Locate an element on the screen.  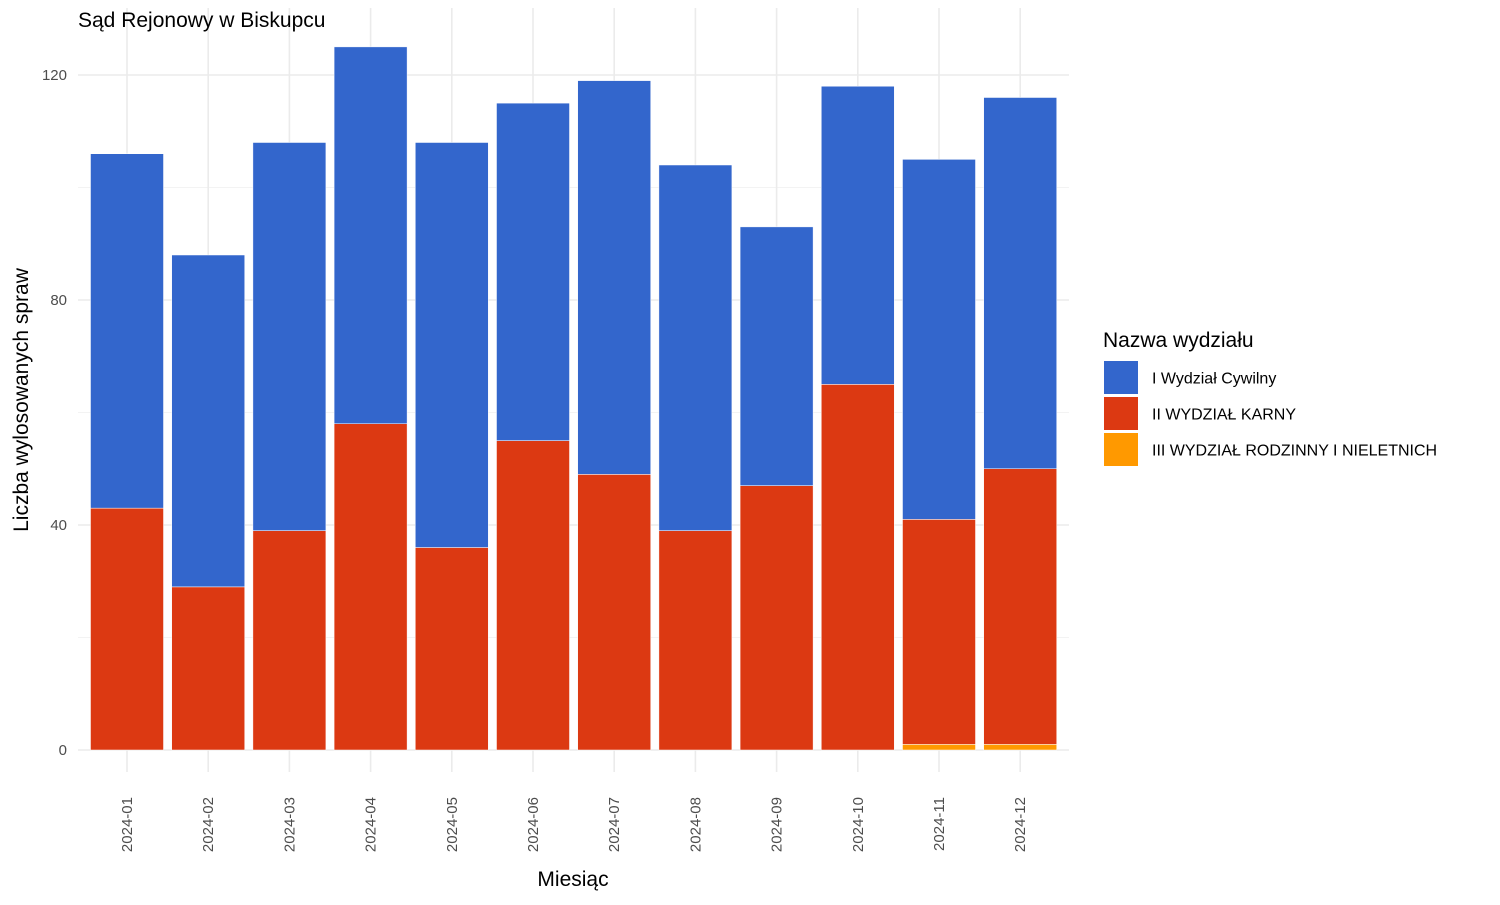
legend-label: II WYDZIAŁ KARNY is located at coordinates (1224, 415).